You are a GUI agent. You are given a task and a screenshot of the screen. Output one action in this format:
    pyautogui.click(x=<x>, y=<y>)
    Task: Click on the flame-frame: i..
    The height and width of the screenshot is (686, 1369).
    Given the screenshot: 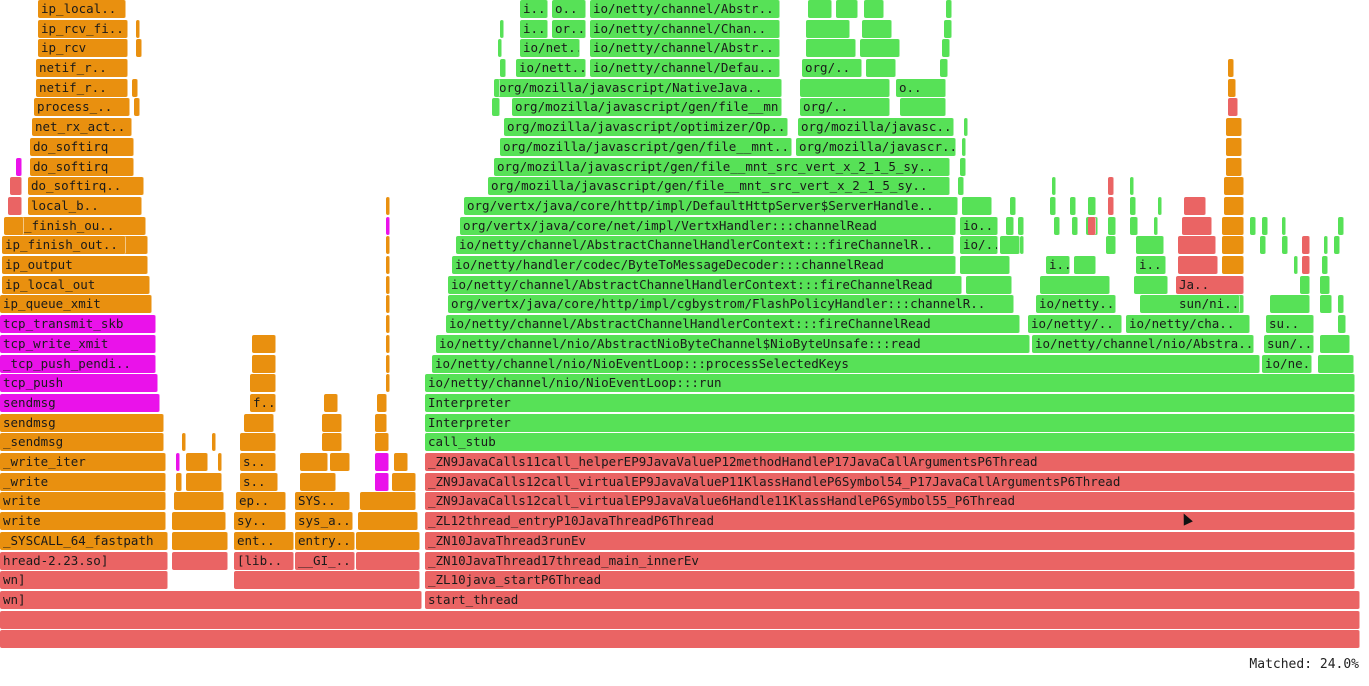 What is the action you would take?
    pyautogui.click(x=1058, y=265)
    